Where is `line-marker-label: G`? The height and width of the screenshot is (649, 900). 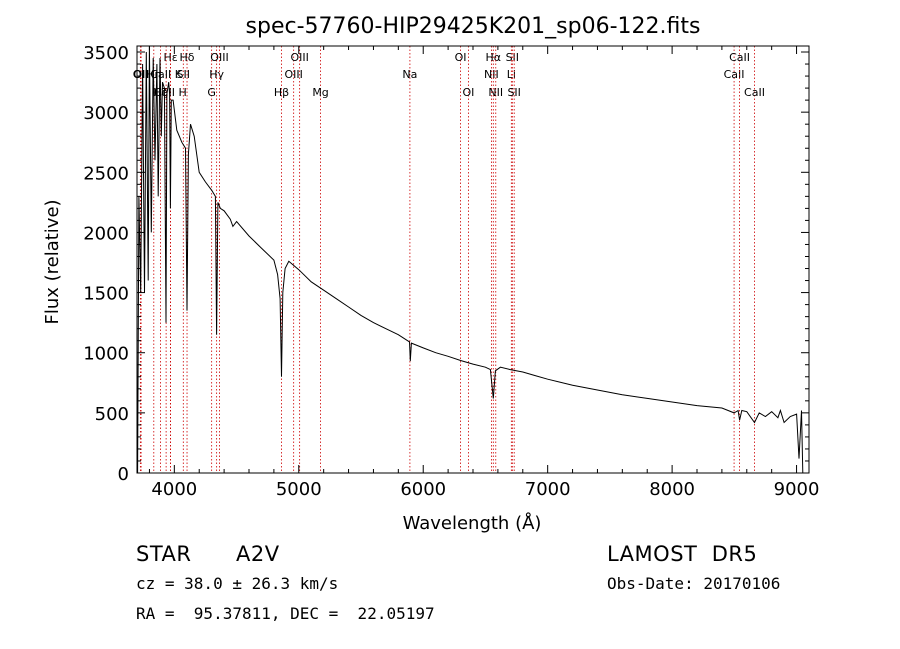 line-marker-label: G is located at coordinates (211, 92).